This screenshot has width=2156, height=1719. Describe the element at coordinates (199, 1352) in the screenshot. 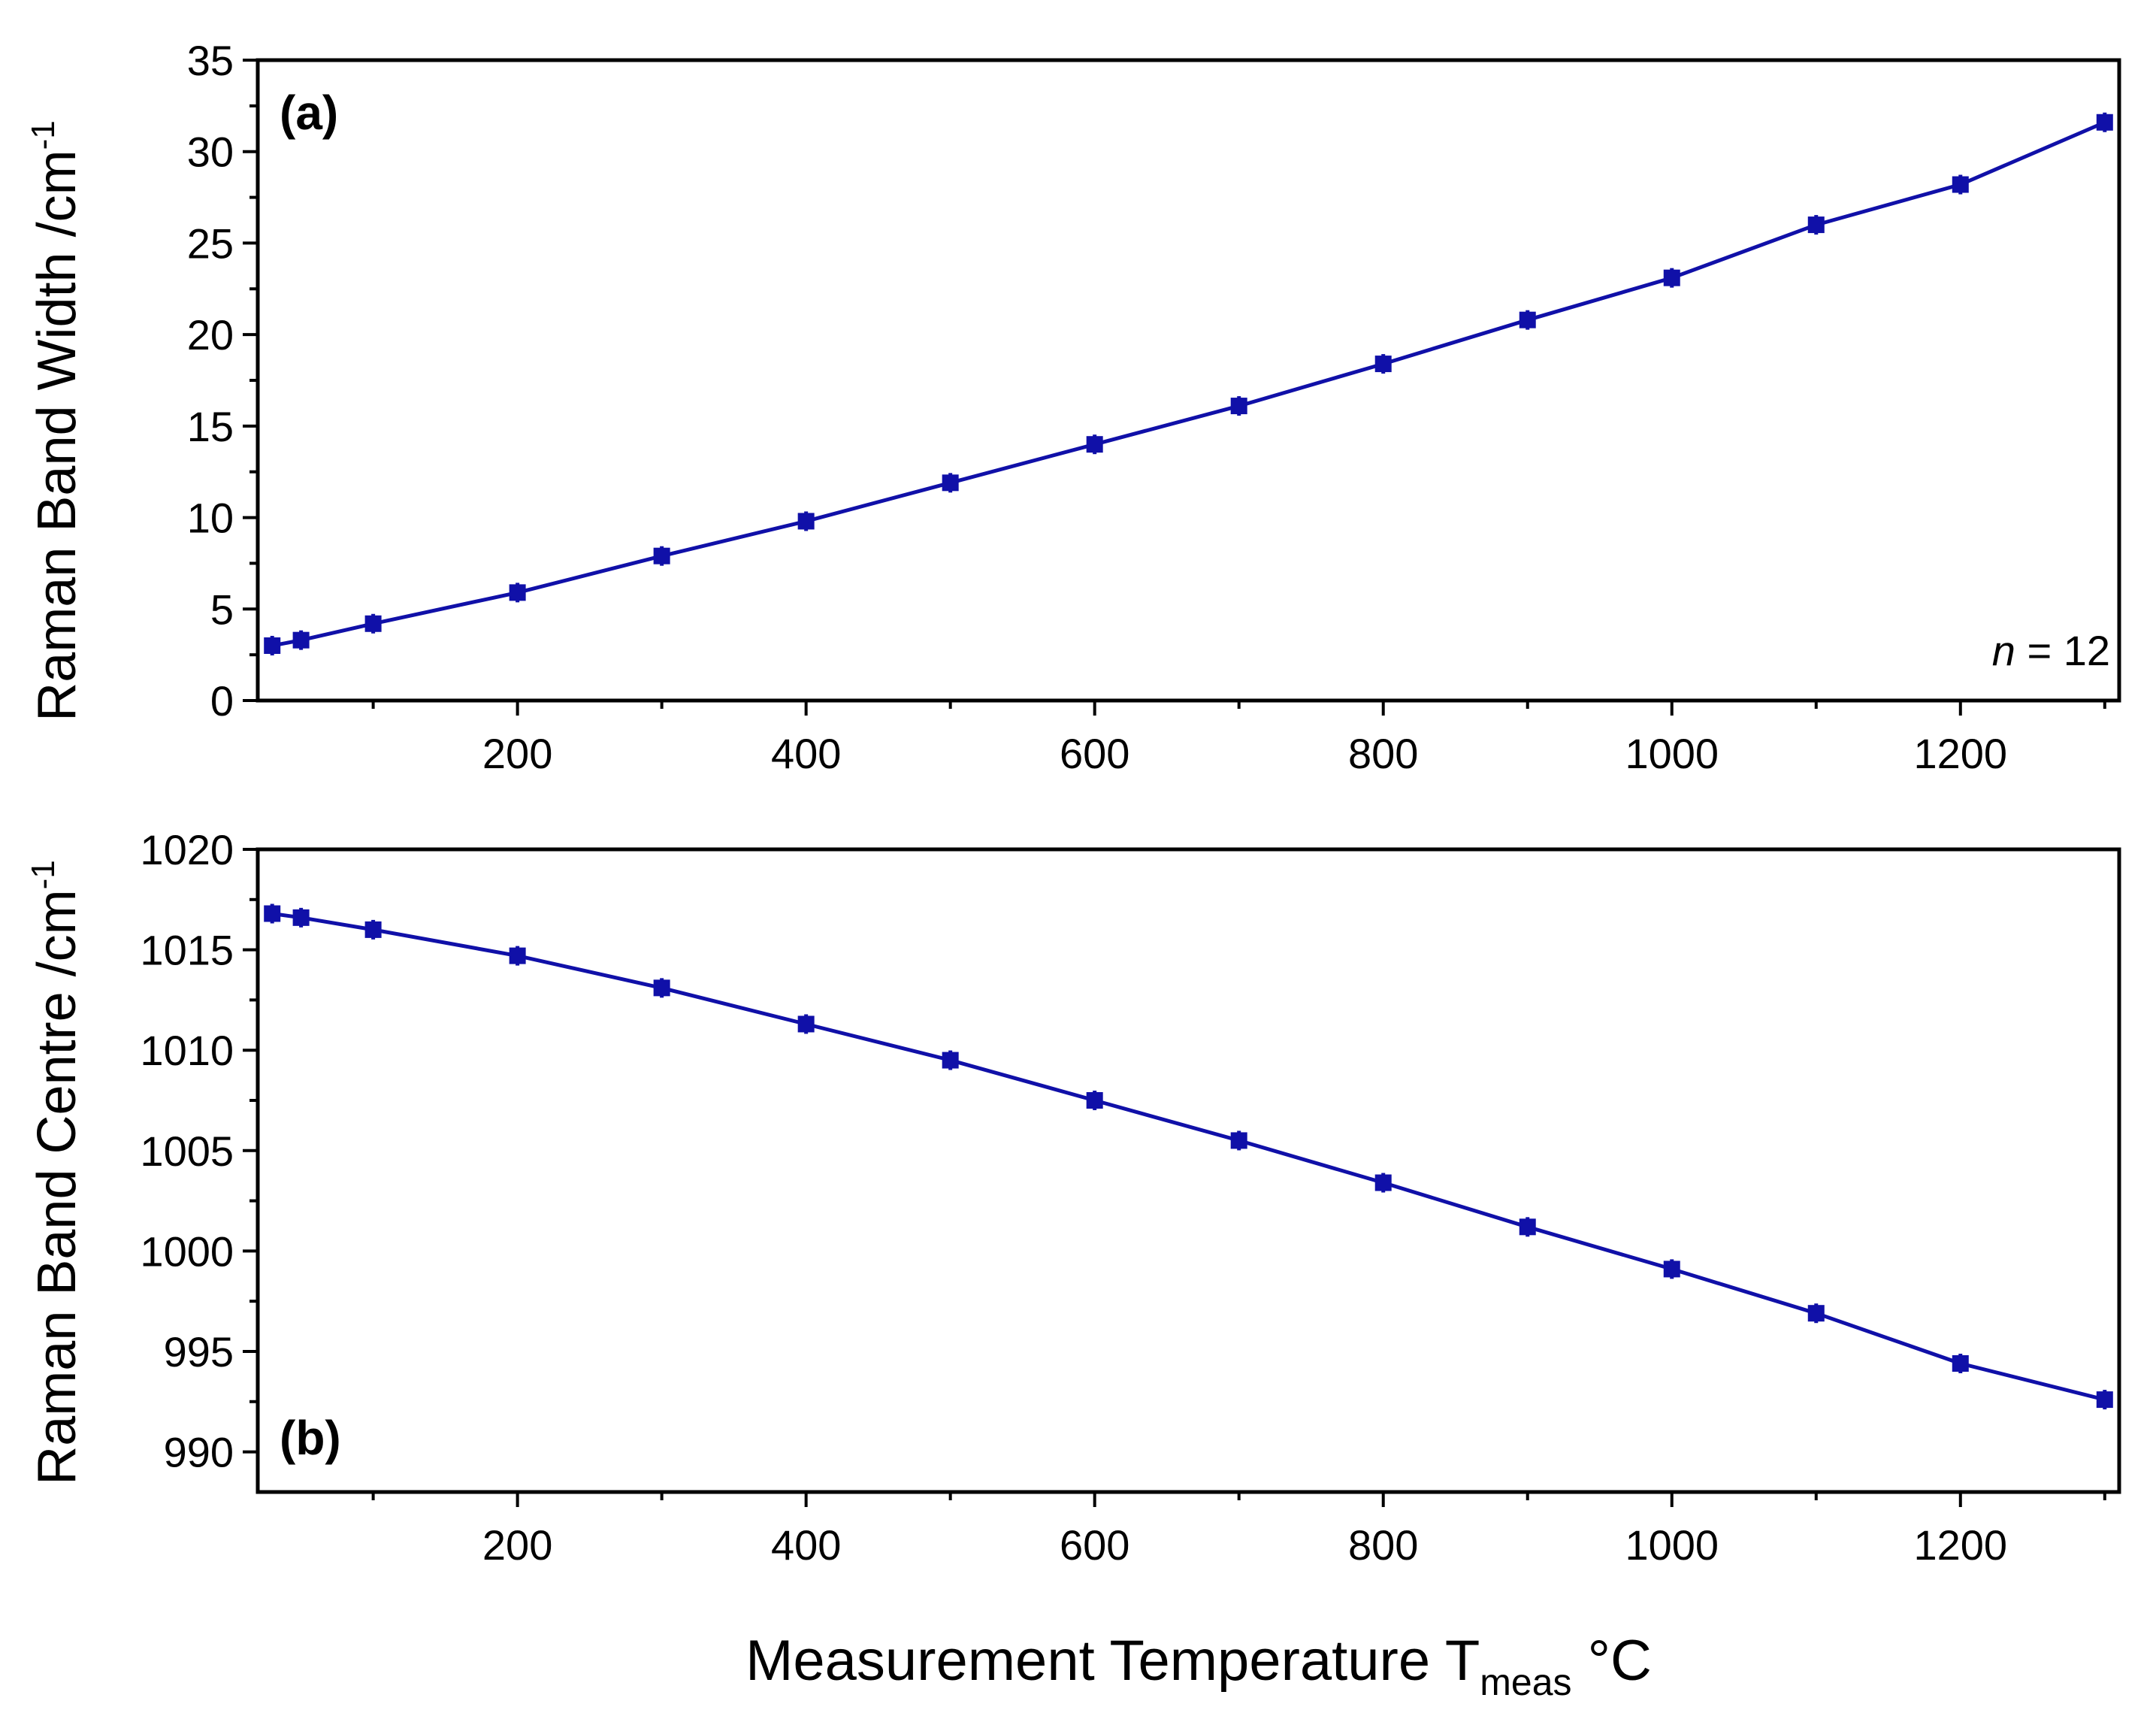

I see `panel-b-y-tick-label: 995` at that location.